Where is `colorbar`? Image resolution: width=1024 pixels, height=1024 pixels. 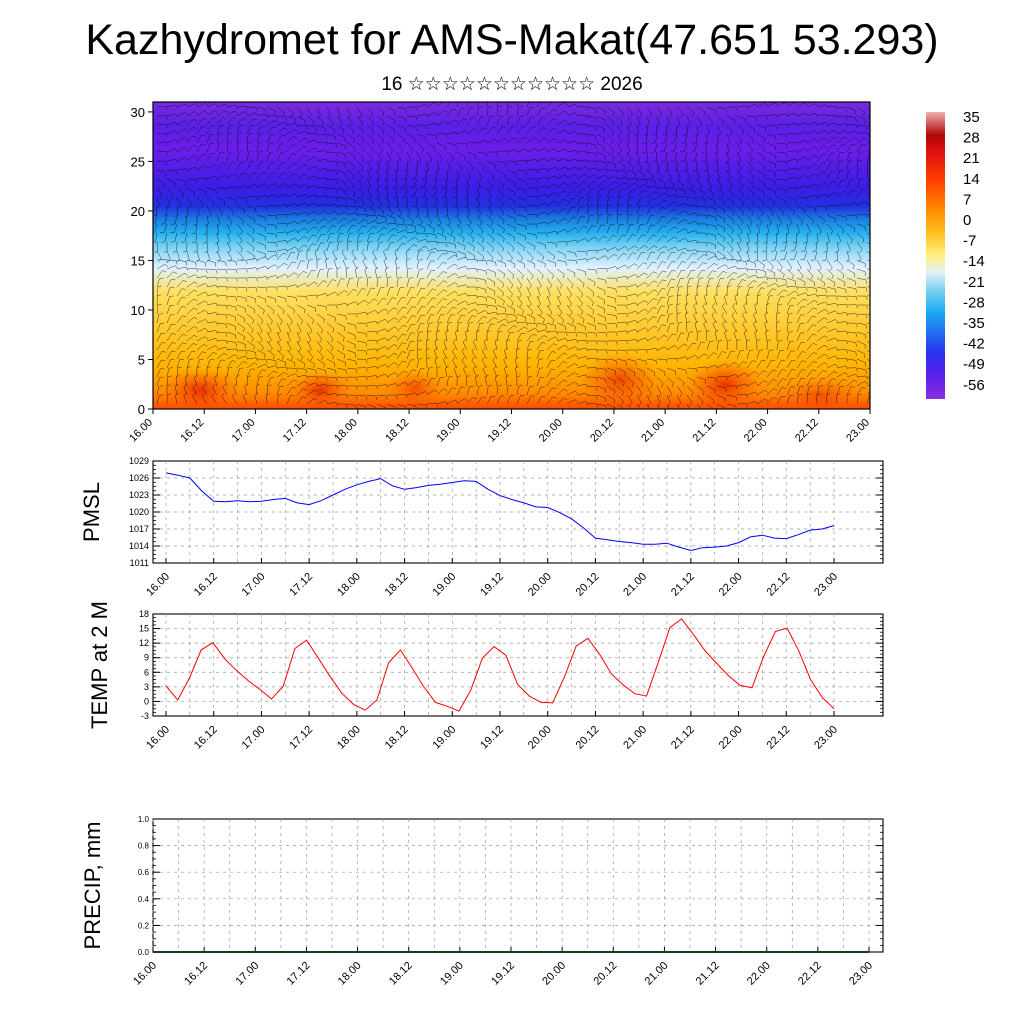
colorbar is located at coordinates (935, 255).